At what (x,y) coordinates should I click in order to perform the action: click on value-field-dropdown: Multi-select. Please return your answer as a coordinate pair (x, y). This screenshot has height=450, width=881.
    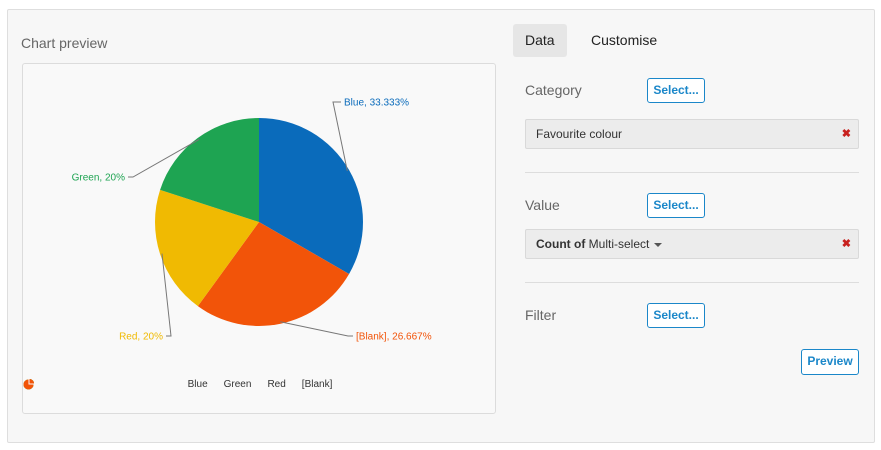
    Looking at the image, I should click on (626, 244).